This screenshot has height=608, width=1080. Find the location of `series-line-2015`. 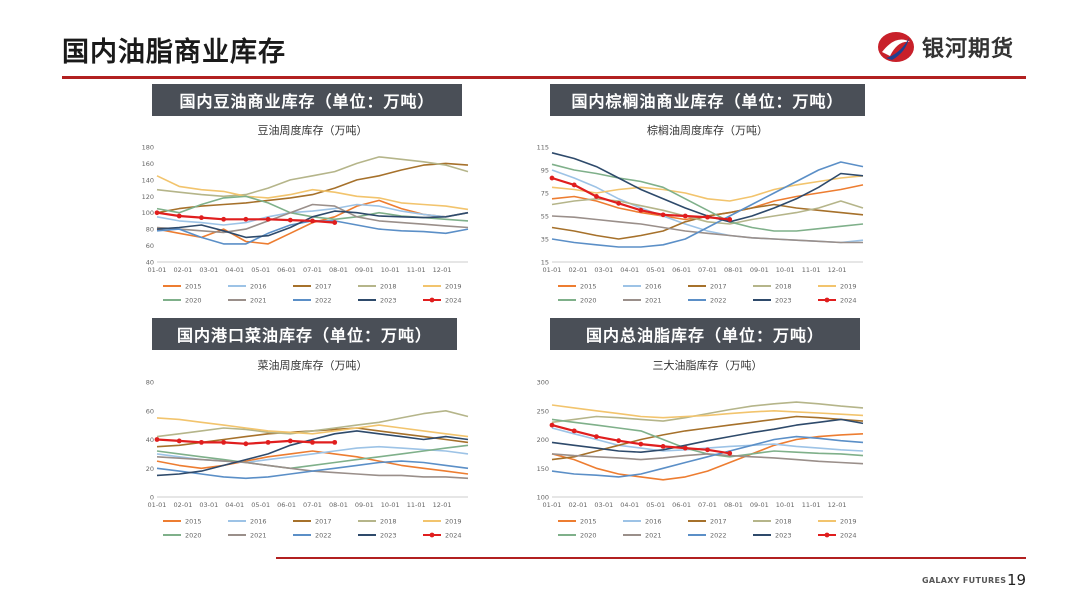

series-line-2015 is located at coordinates (707, 202).